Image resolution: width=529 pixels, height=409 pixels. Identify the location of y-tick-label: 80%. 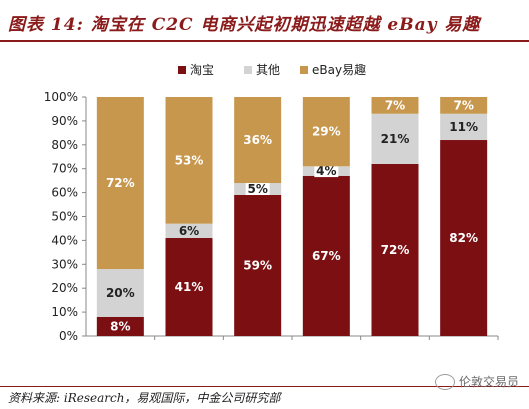
(64, 145).